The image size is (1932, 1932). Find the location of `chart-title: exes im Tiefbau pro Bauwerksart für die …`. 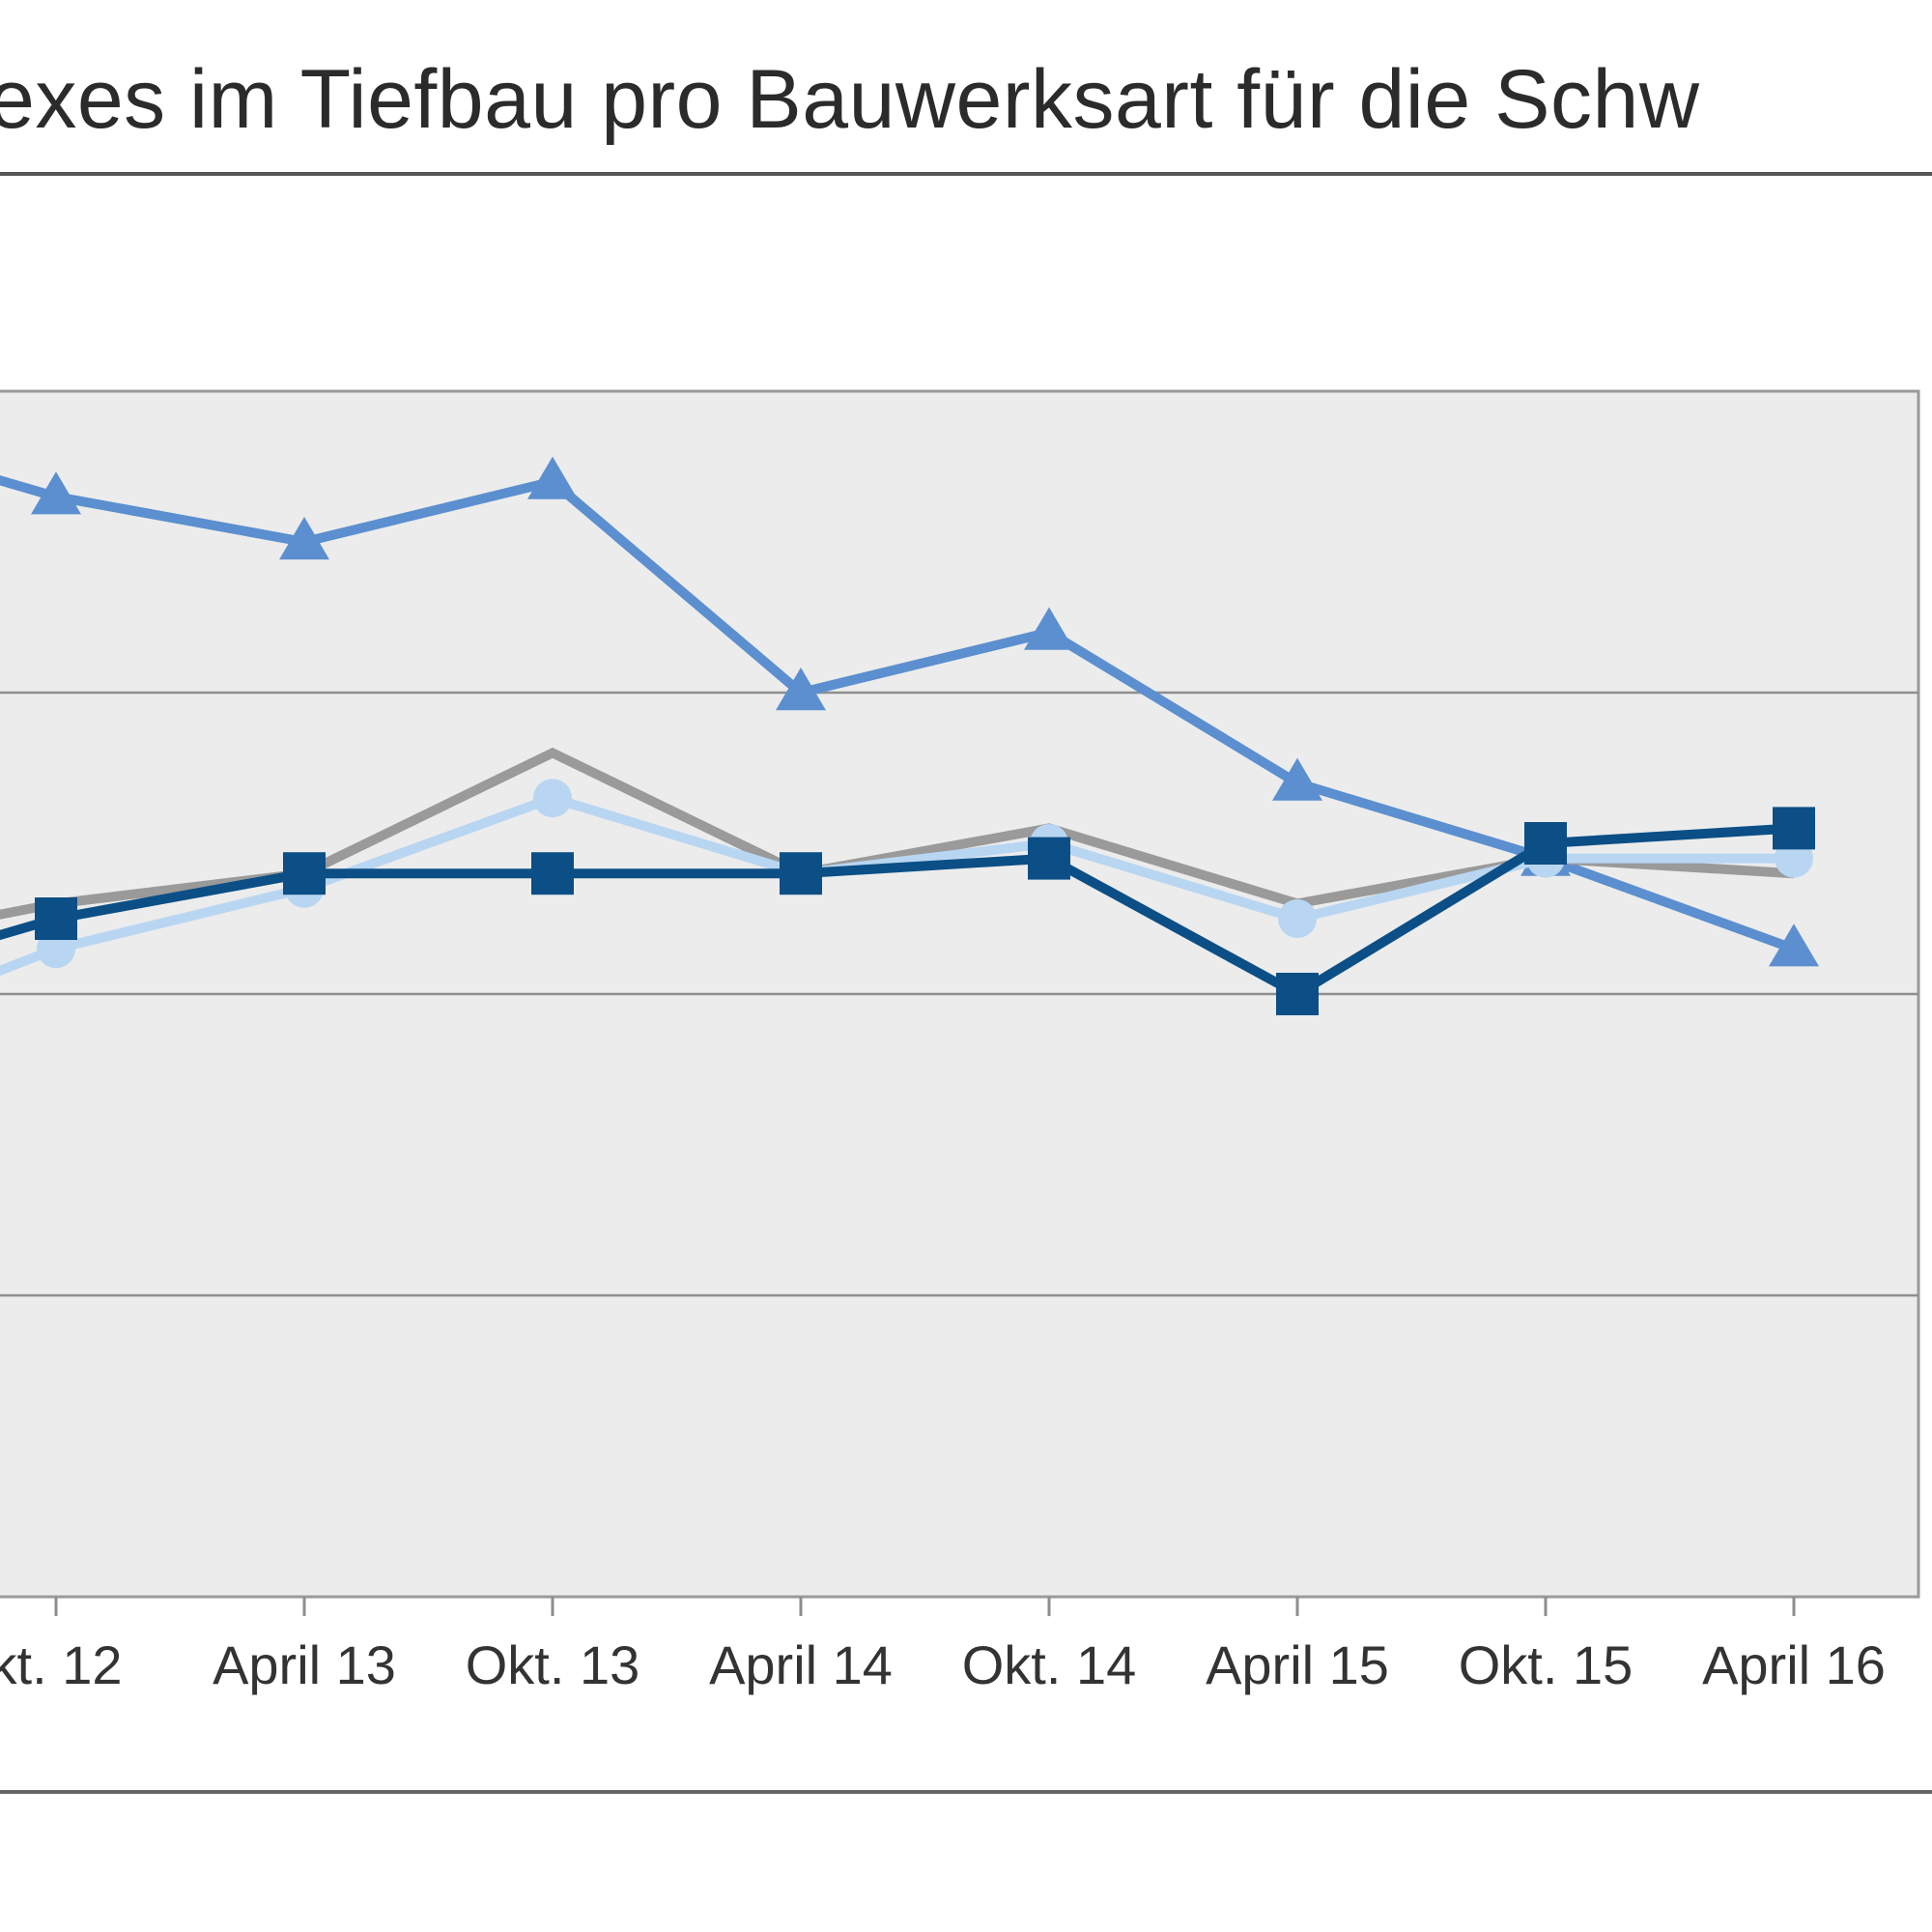

chart-title: exes im Tiefbau pro Bauwerksart für die … is located at coordinates (850, 99).